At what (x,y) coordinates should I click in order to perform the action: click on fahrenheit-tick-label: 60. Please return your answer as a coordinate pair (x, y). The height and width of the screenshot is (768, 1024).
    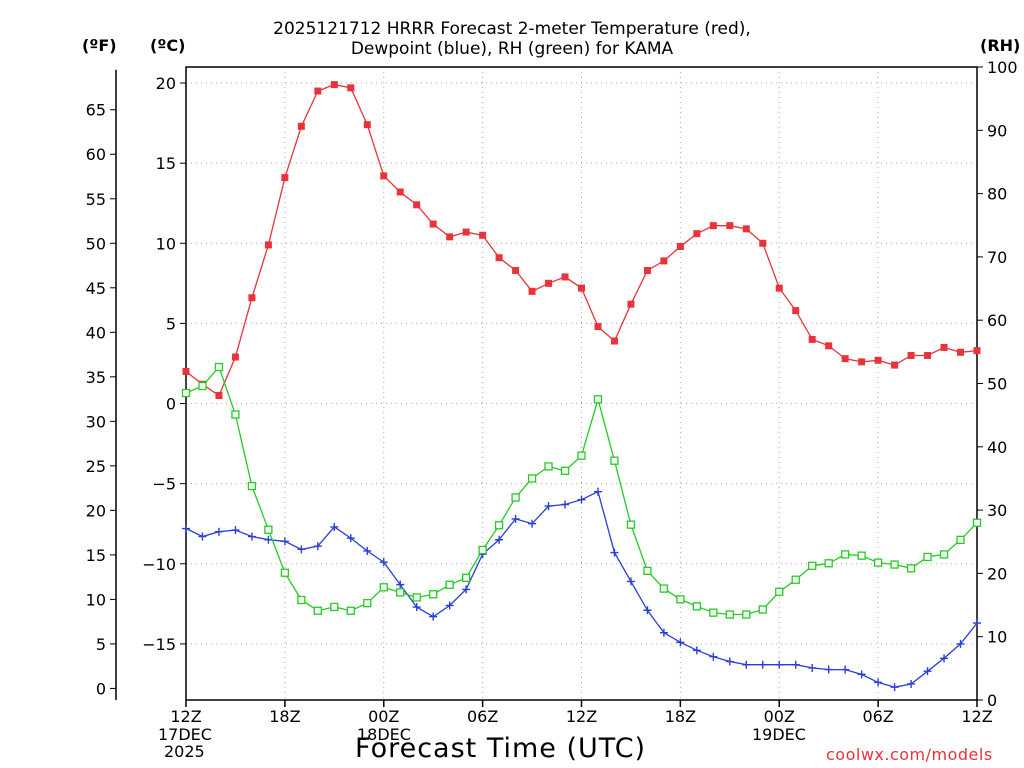
    Looking at the image, I should click on (96, 154).